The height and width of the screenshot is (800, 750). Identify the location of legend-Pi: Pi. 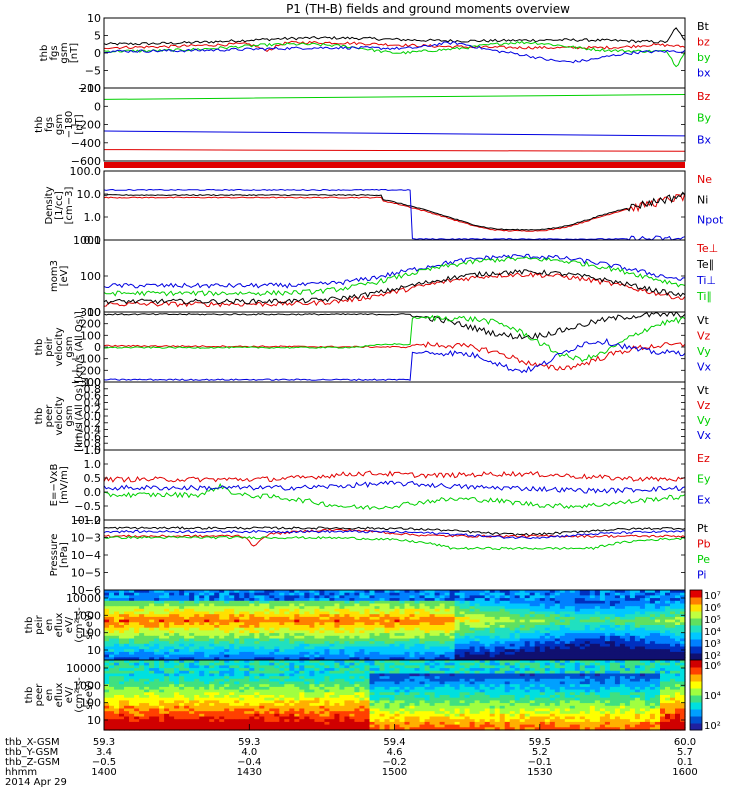
(701, 575).